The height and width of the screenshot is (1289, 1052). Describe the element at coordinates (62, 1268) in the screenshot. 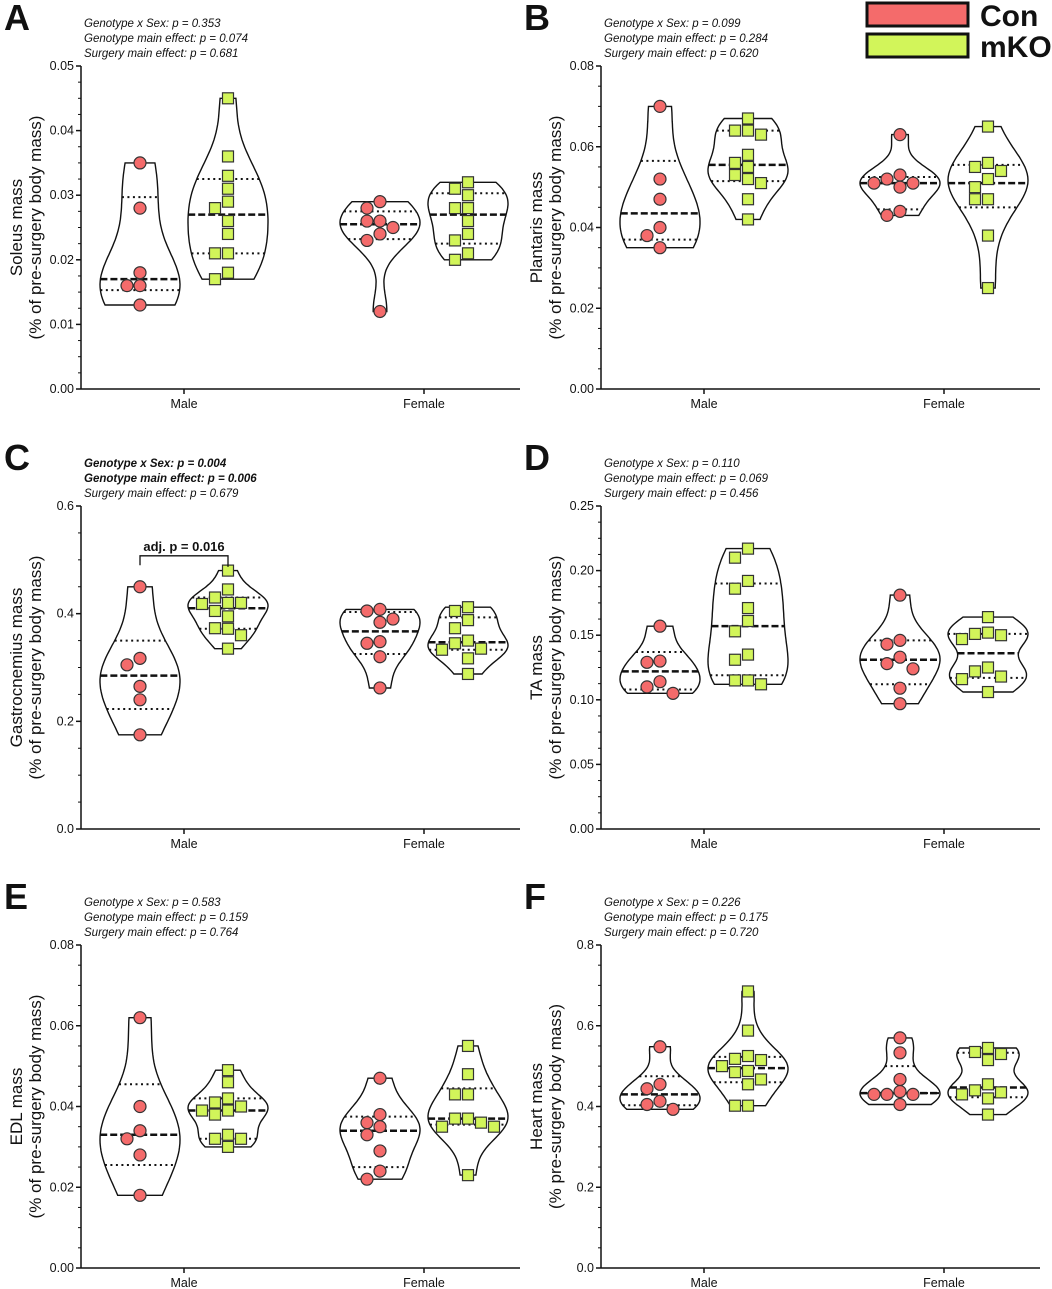

I see `y-tick-label: 0.00` at that location.